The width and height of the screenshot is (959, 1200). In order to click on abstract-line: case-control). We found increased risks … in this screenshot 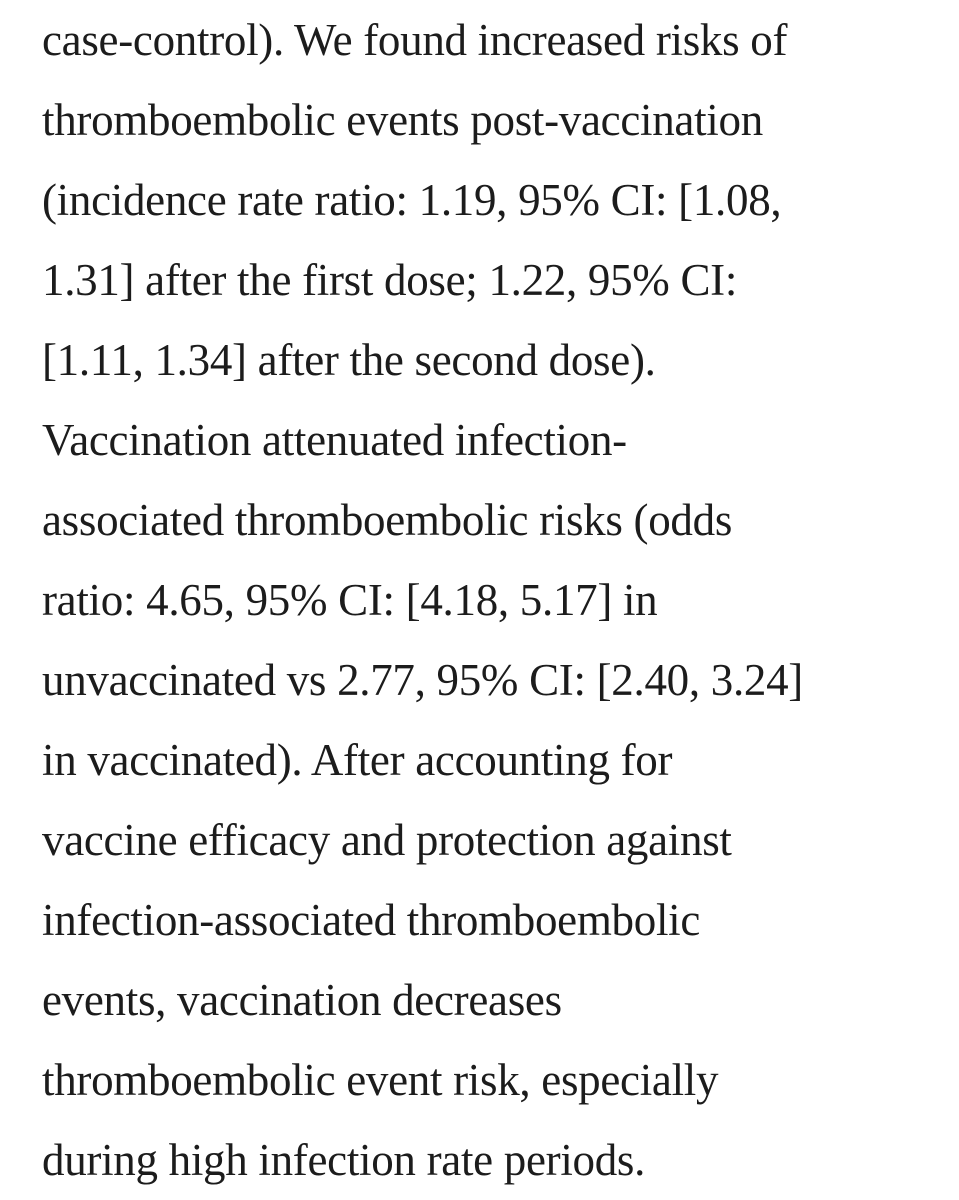, I will do `click(415, 40)`.